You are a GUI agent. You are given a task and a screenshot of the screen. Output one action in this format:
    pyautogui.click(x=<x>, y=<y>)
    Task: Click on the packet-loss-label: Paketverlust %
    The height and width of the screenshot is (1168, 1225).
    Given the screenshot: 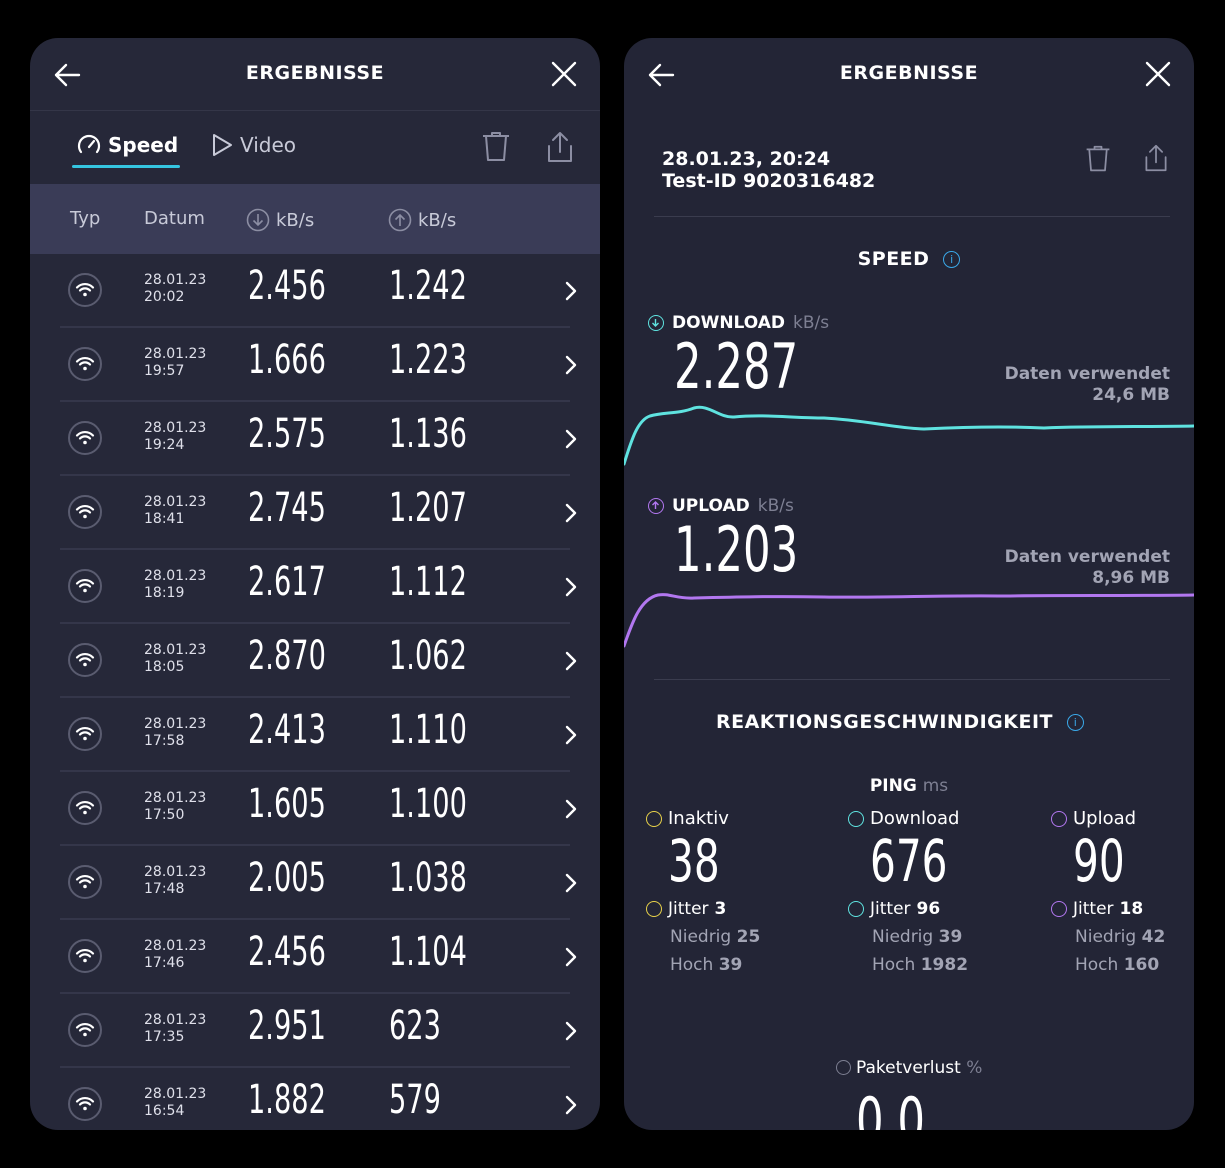 What is the action you would take?
    pyautogui.click(x=909, y=1068)
    